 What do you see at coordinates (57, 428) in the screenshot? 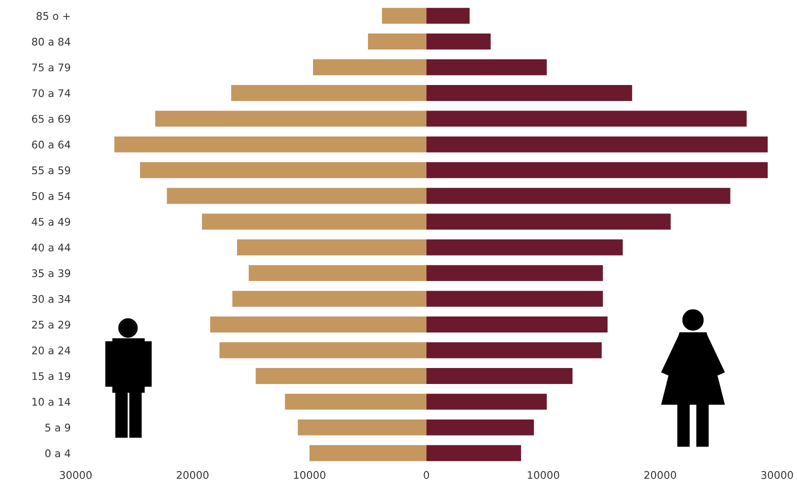
I see `y-tick-label: 5 a 9` at bounding box center [57, 428].